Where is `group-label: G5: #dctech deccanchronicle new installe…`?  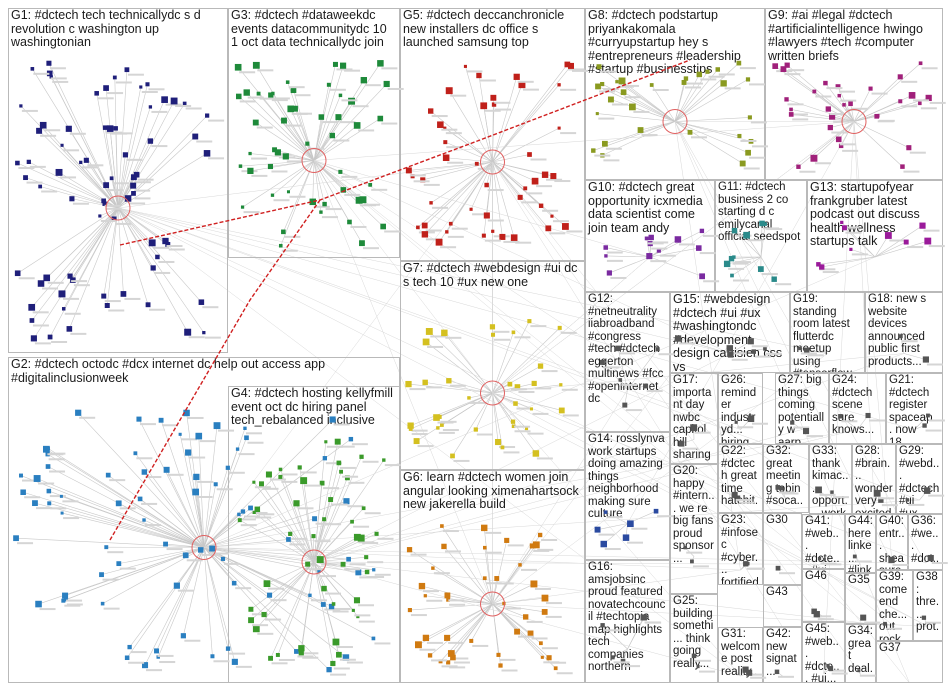
group-label: G5: #dctech deccanchronicle new installe… is located at coordinates (485, 28).